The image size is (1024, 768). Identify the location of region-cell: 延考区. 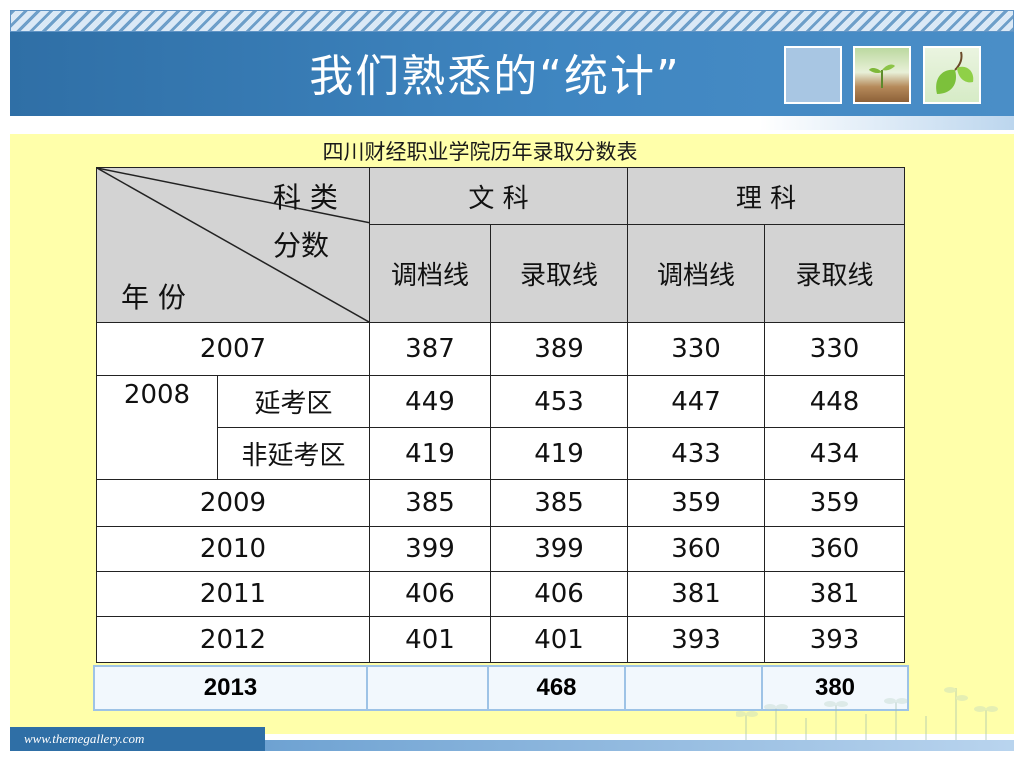
(293, 401).